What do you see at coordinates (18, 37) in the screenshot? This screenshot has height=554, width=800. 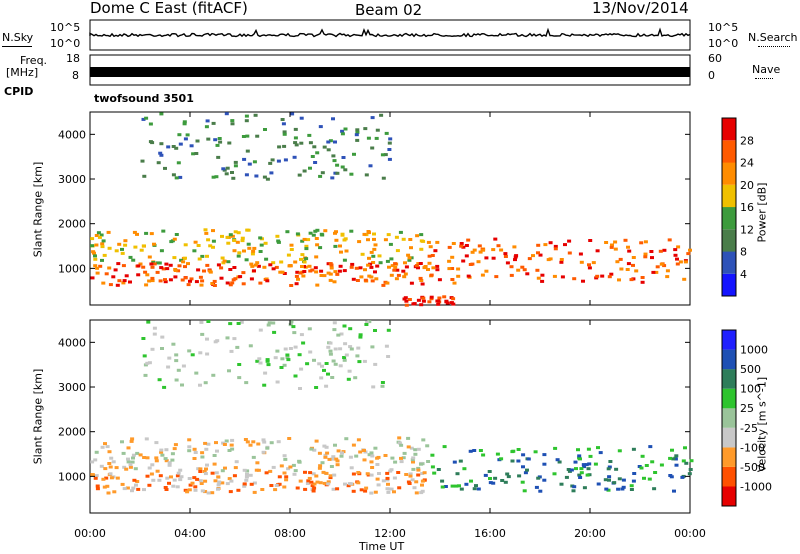 I see `nsky-label: N.Sky` at bounding box center [18, 37].